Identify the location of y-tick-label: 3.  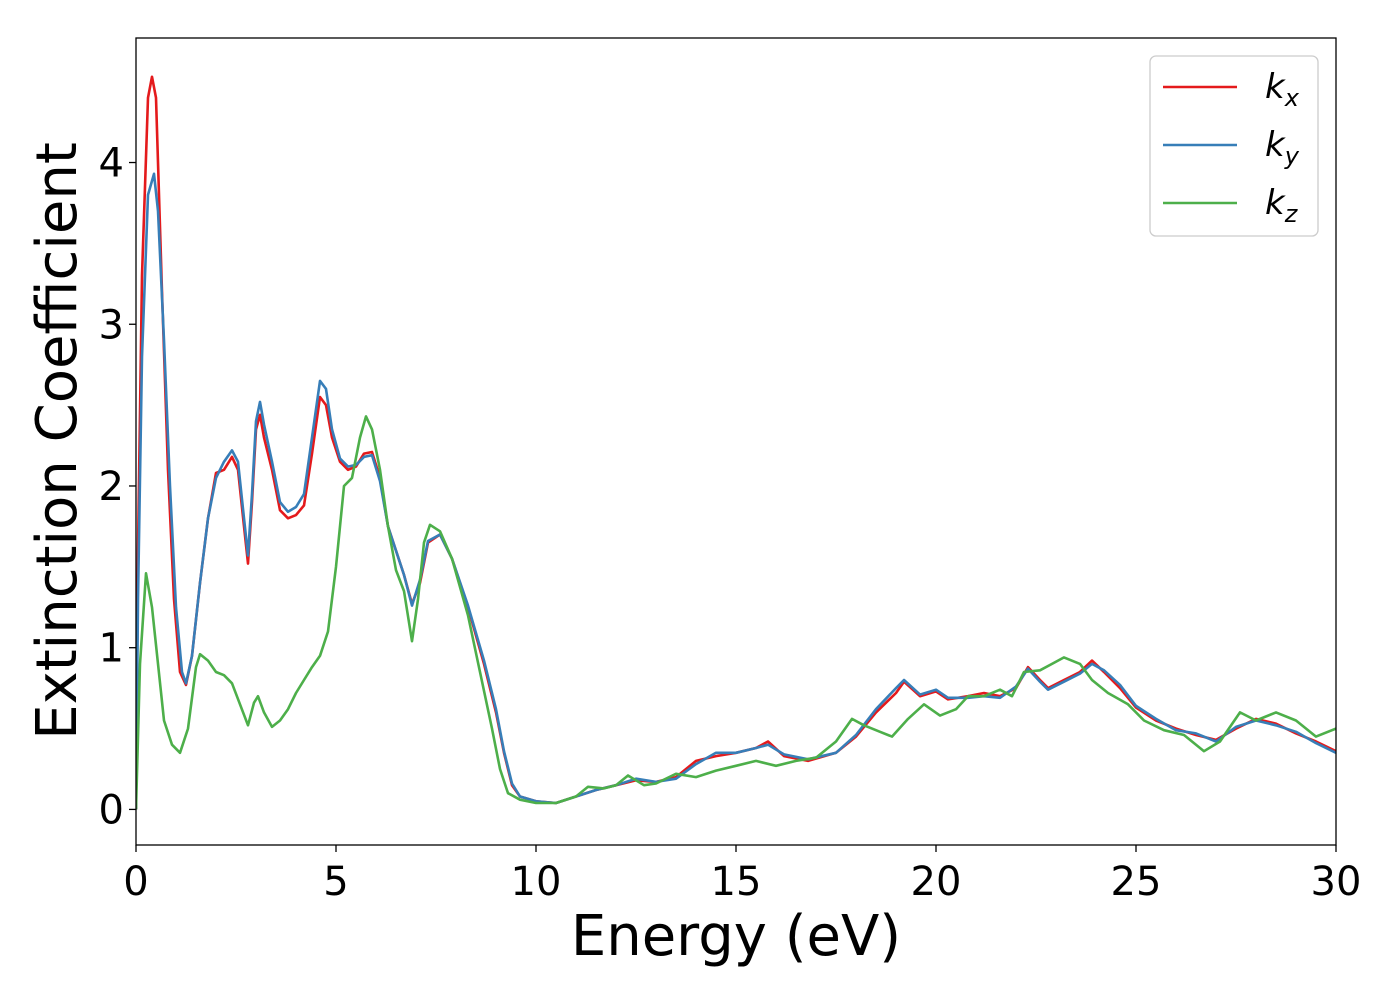
(111, 325).